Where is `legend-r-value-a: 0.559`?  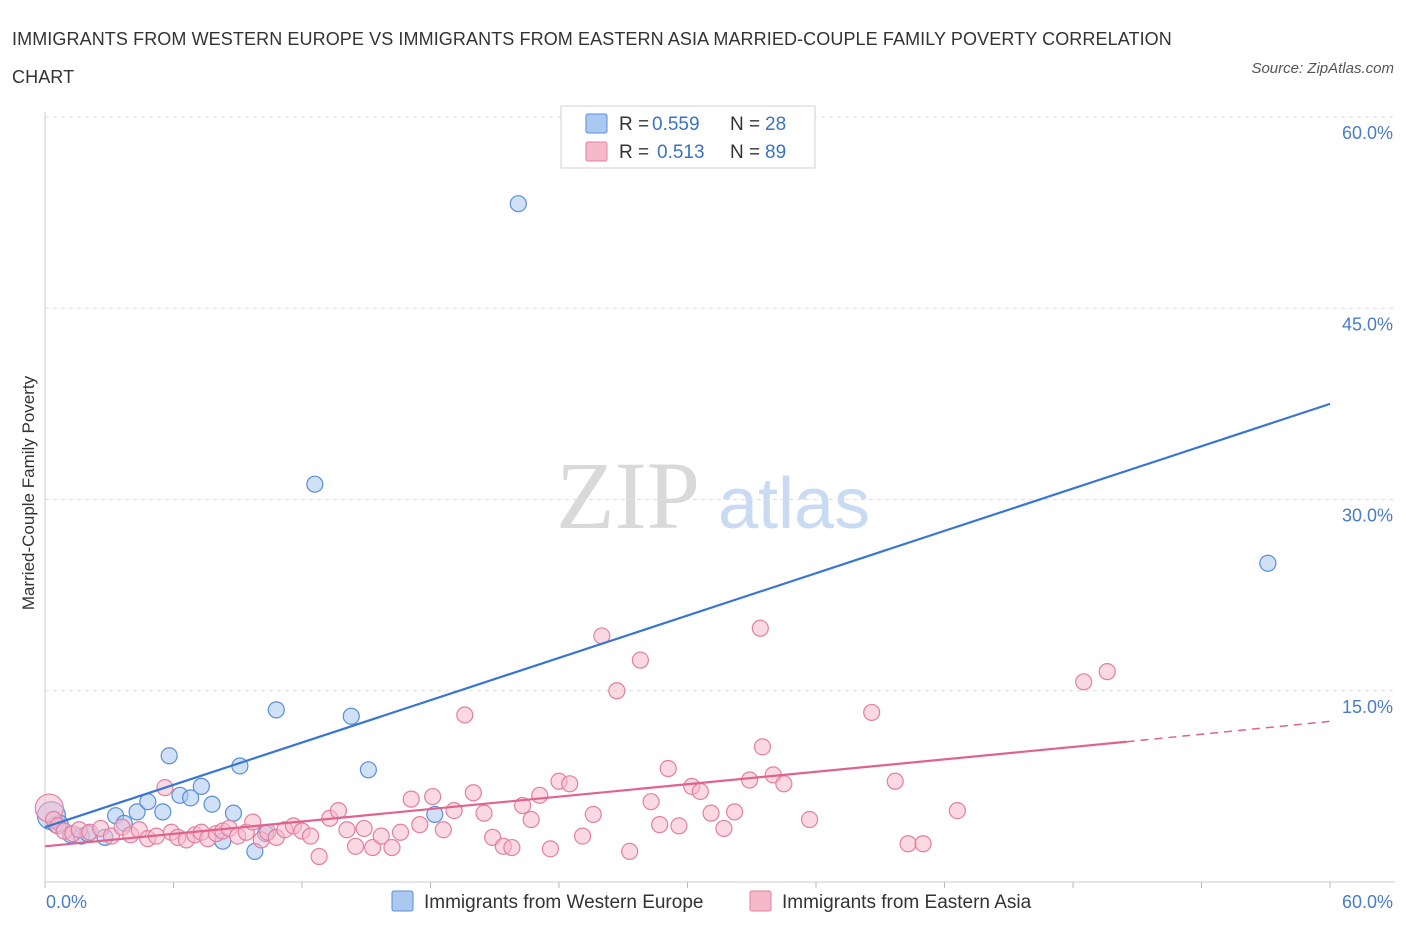
legend-r-value-a: 0.559 is located at coordinates (676, 124).